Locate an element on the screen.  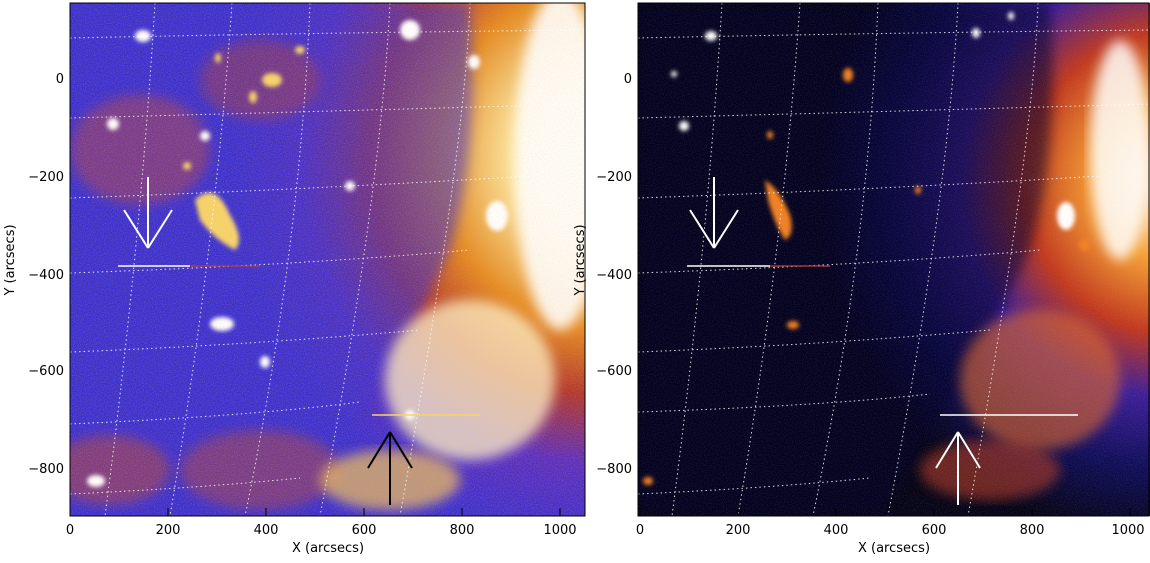
left-x-tick-label: 200 is located at coordinates (168, 530).